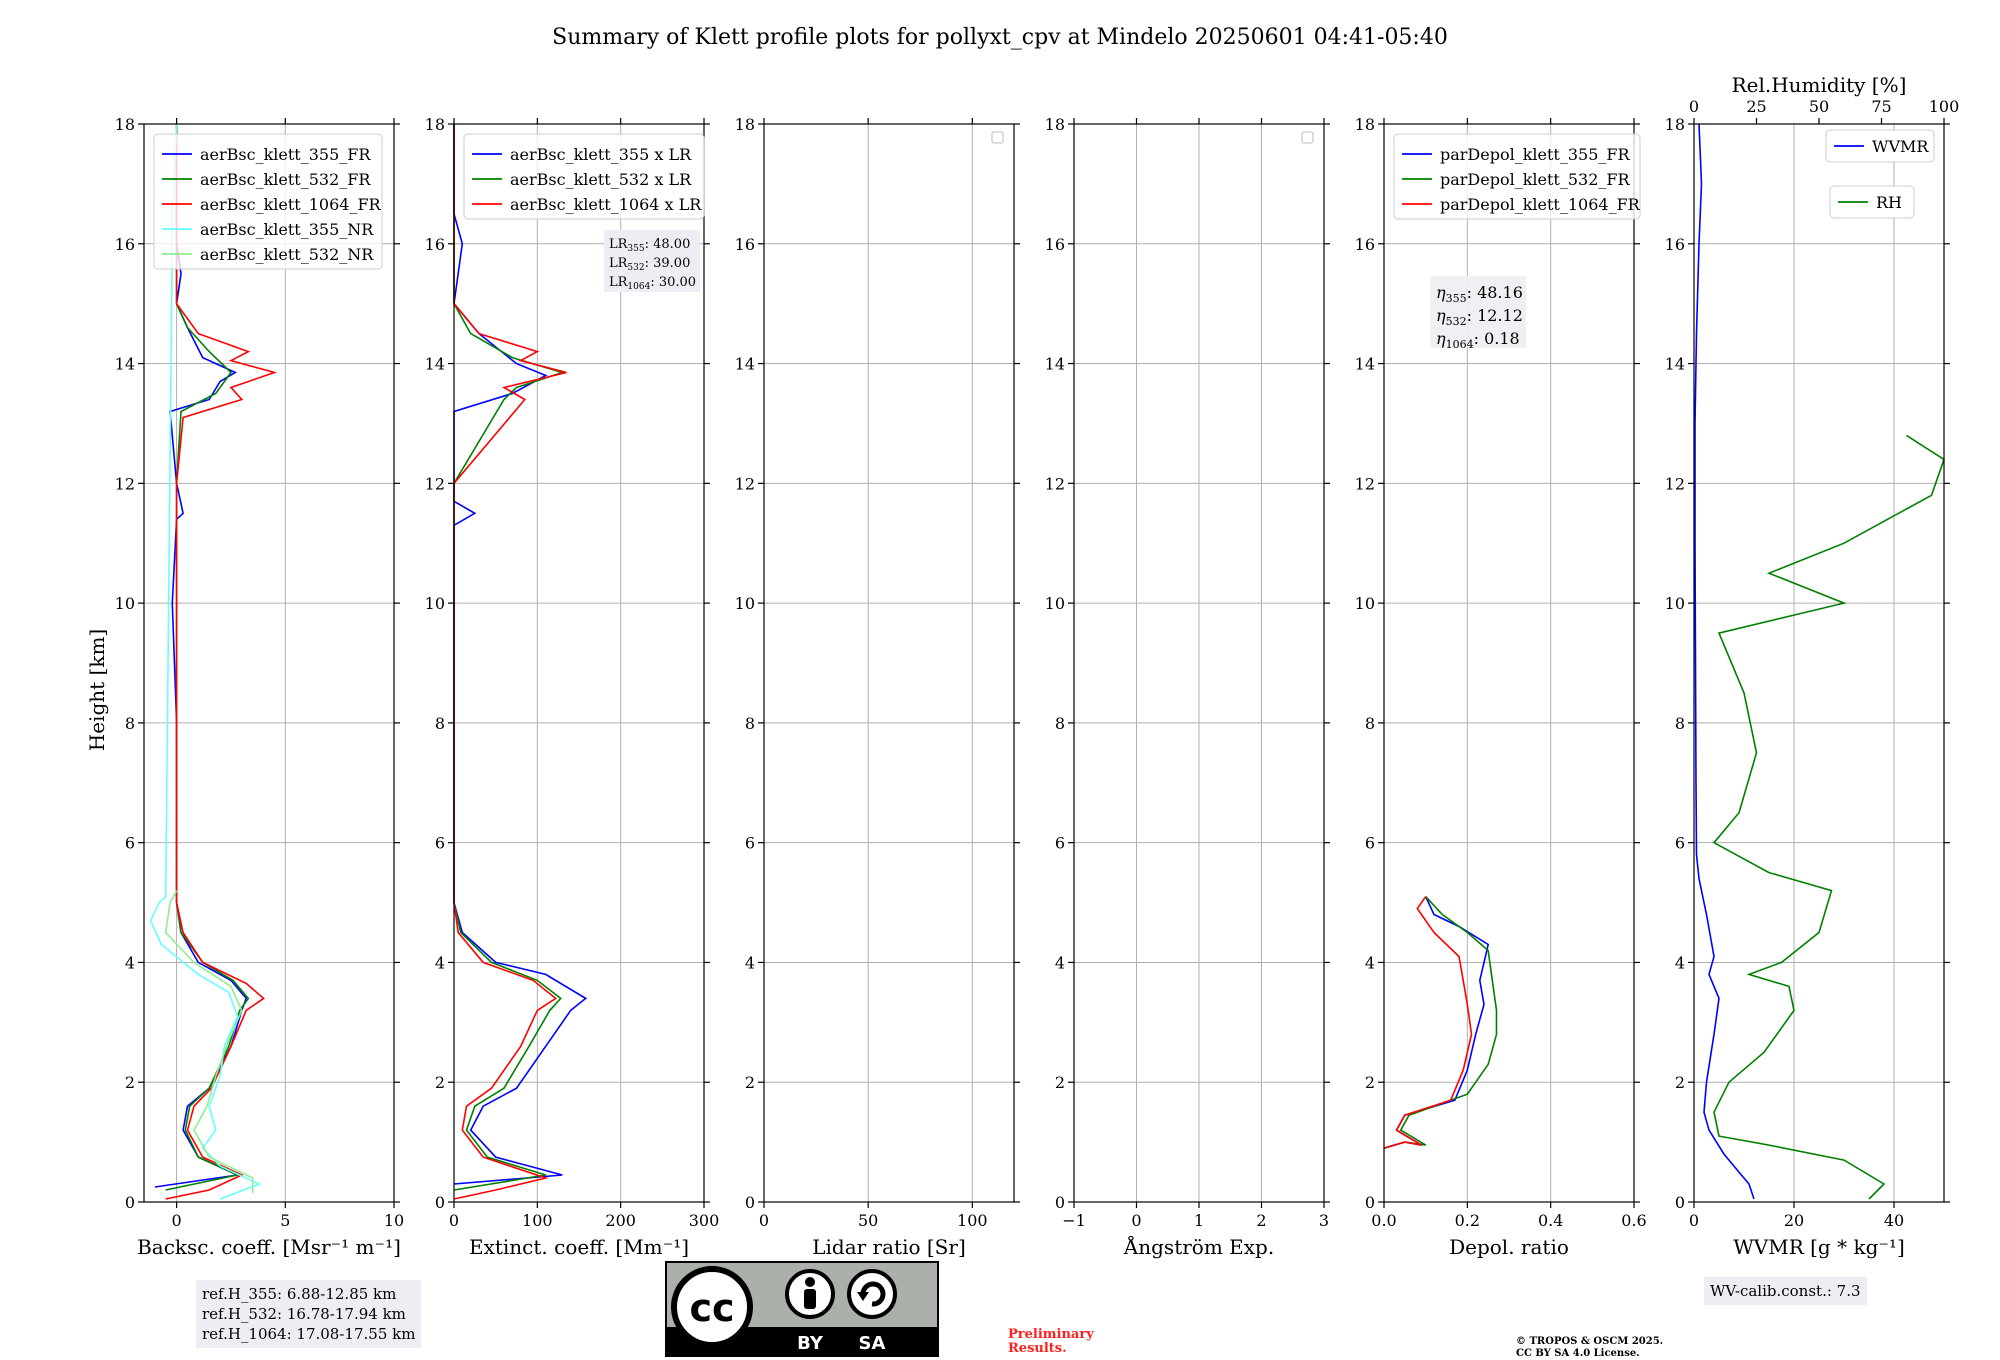  I want to click on x-tick-label: 40, so click(1894, 1220).